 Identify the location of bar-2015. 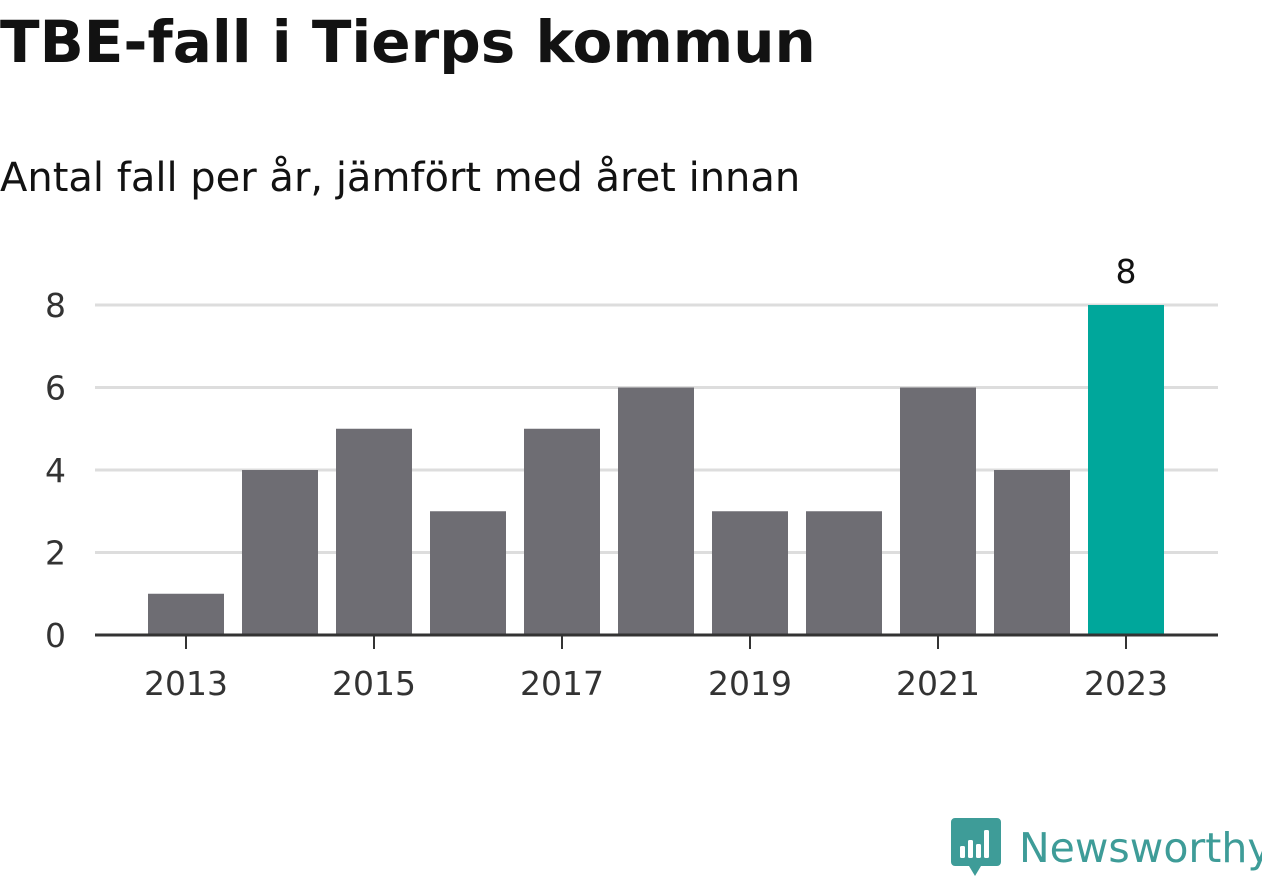
(374, 531).